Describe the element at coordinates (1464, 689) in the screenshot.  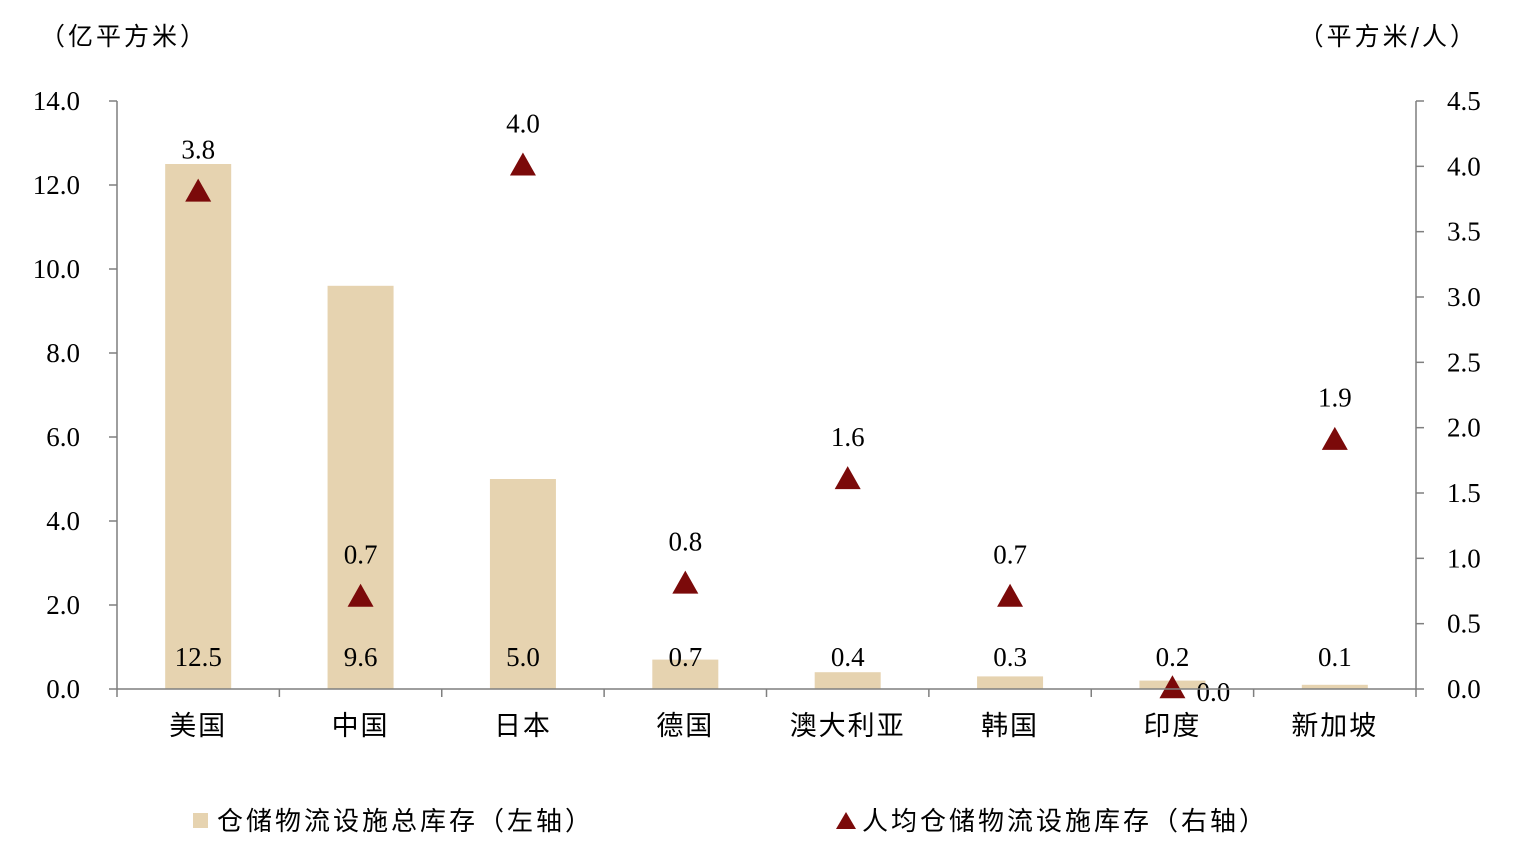
I see `right-tick-label: 0.0` at that location.